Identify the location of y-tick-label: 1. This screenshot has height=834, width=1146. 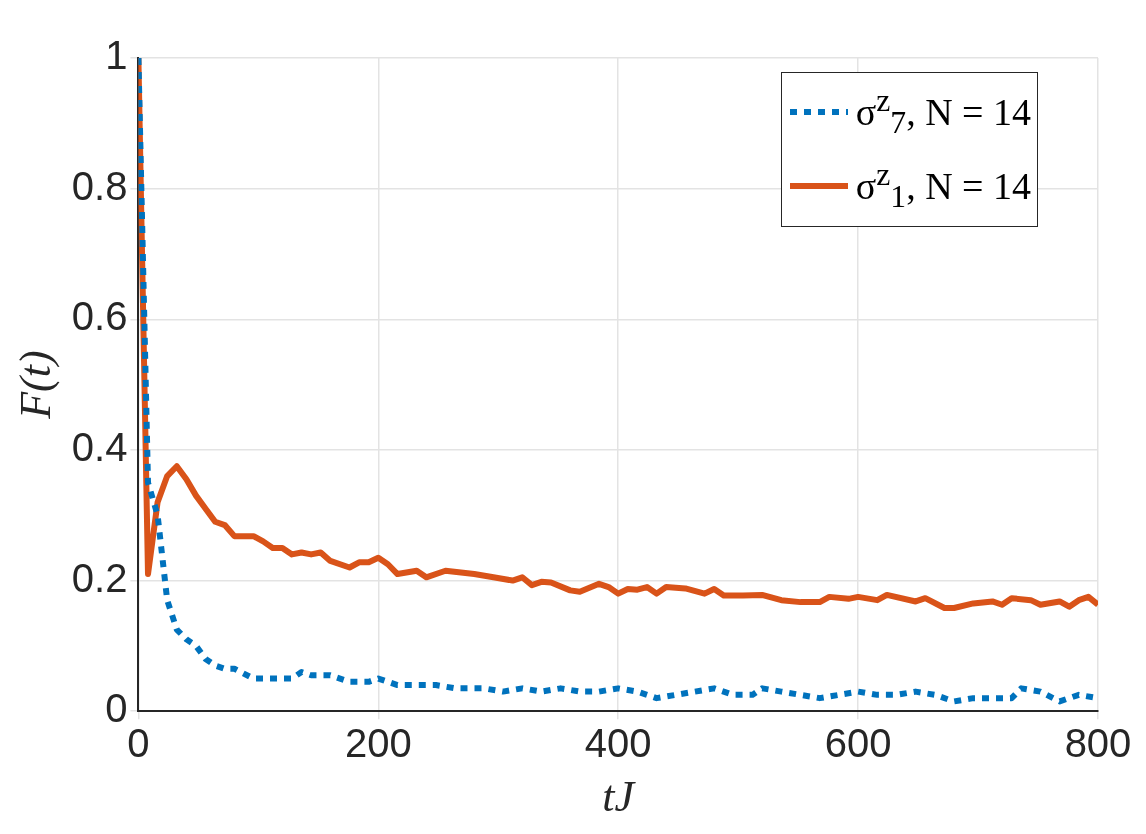
(116, 55).